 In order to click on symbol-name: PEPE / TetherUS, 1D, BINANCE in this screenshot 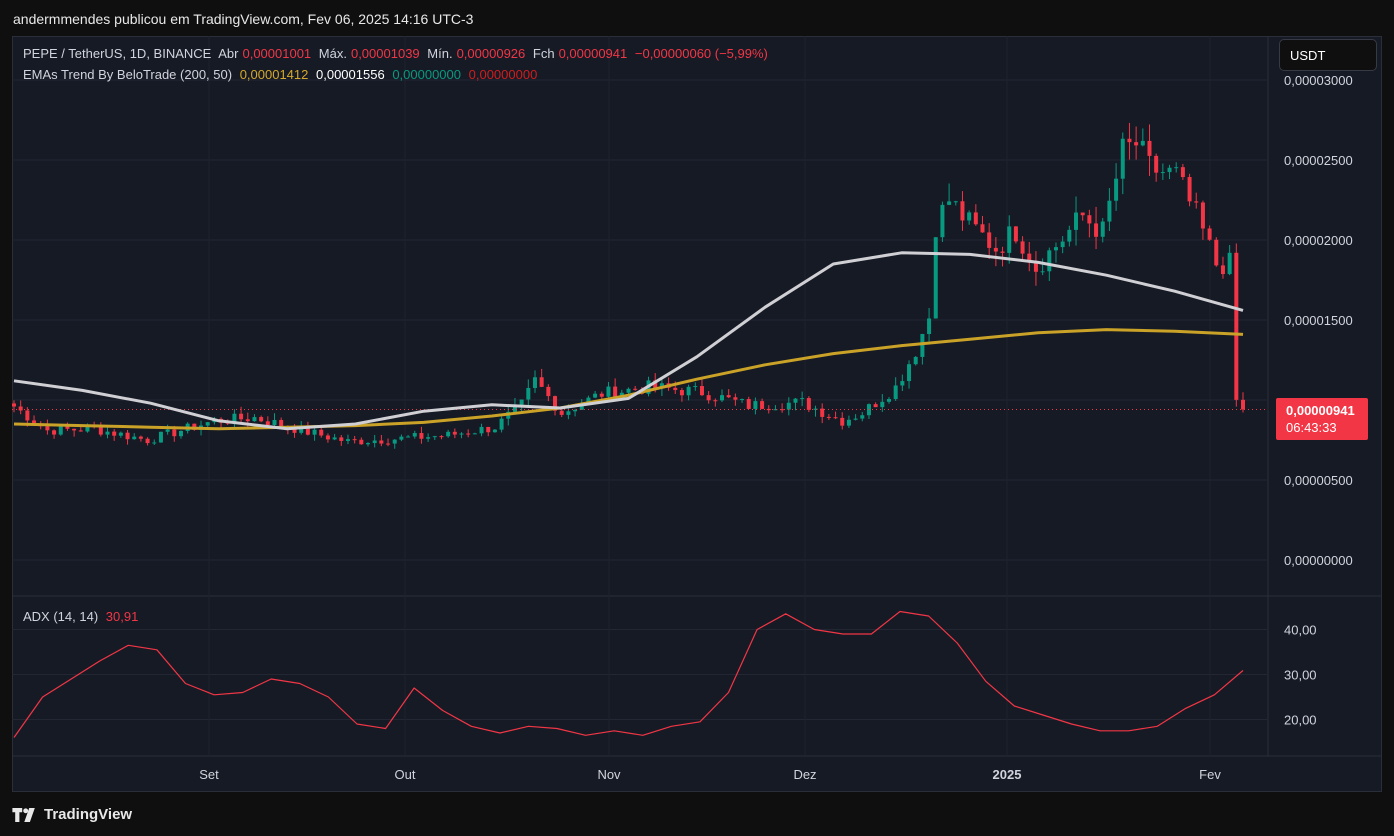, I will do `click(117, 53)`.